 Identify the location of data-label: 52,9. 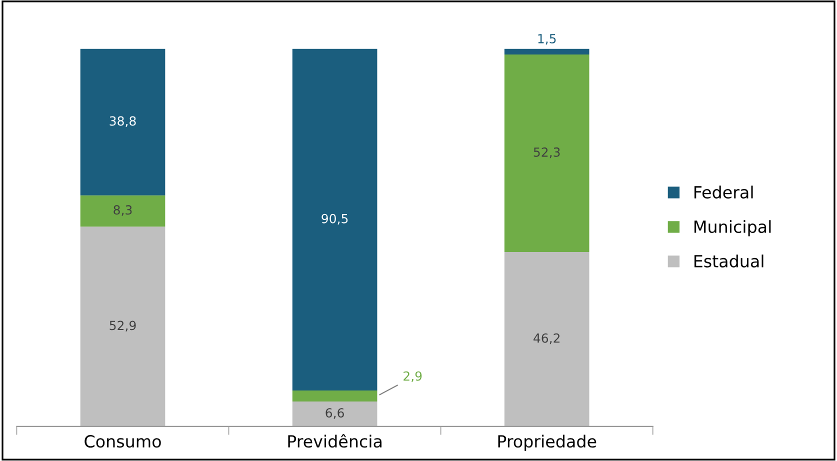
(123, 326).